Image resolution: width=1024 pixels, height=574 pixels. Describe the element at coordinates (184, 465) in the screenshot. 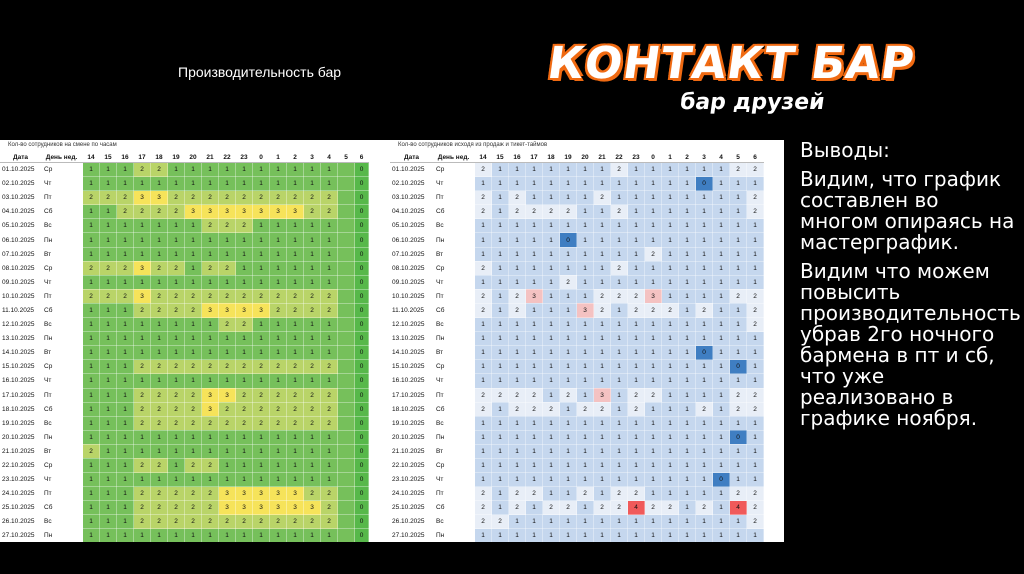

I see `table-row: 22.10.2025 Ср 1 1 1 2 2 1 2 2 1 1 1 1 1 1 1 0` at that location.